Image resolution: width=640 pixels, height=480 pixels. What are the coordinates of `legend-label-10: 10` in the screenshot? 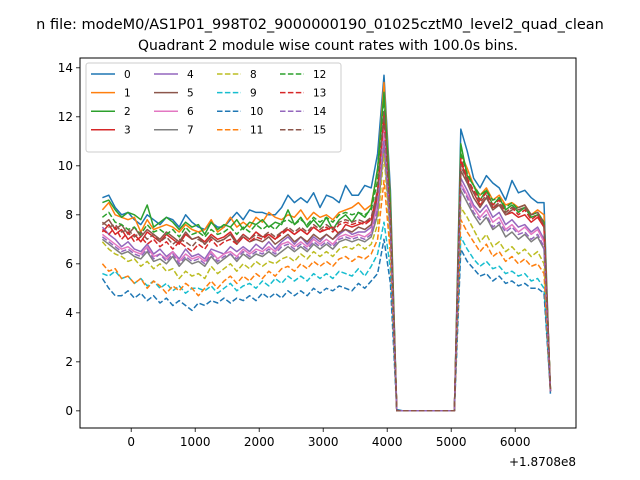 It's located at (256, 112).